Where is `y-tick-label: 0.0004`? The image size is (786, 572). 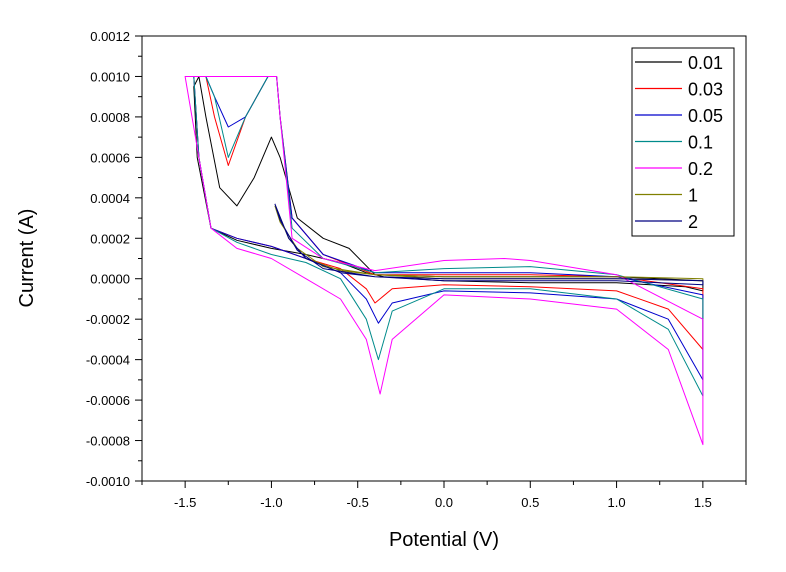
y-tick-label: 0.0004 is located at coordinates (110, 198).